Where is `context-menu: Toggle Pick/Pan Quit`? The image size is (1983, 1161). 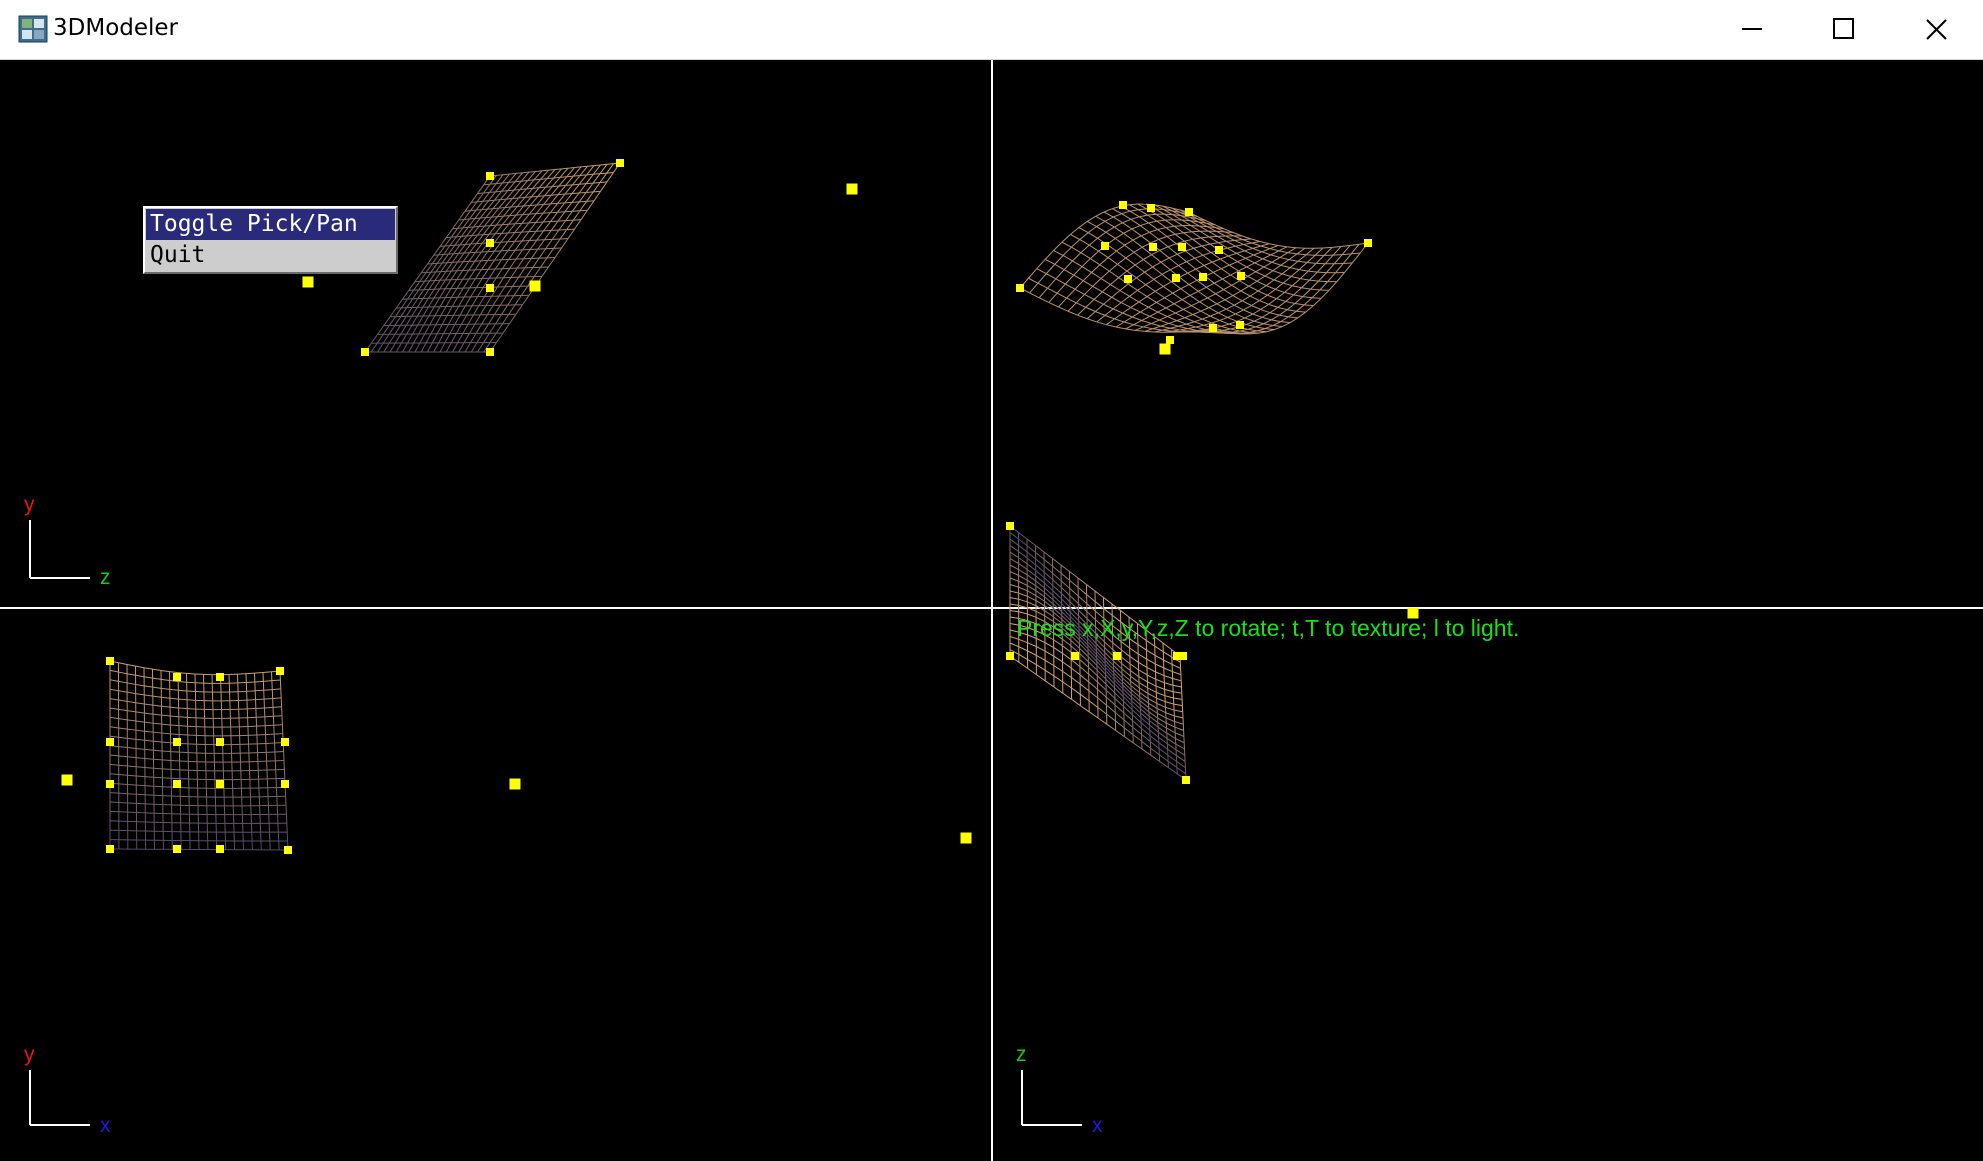 context-menu: Toggle Pick/Pan Quit is located at coordinates (270, 240).